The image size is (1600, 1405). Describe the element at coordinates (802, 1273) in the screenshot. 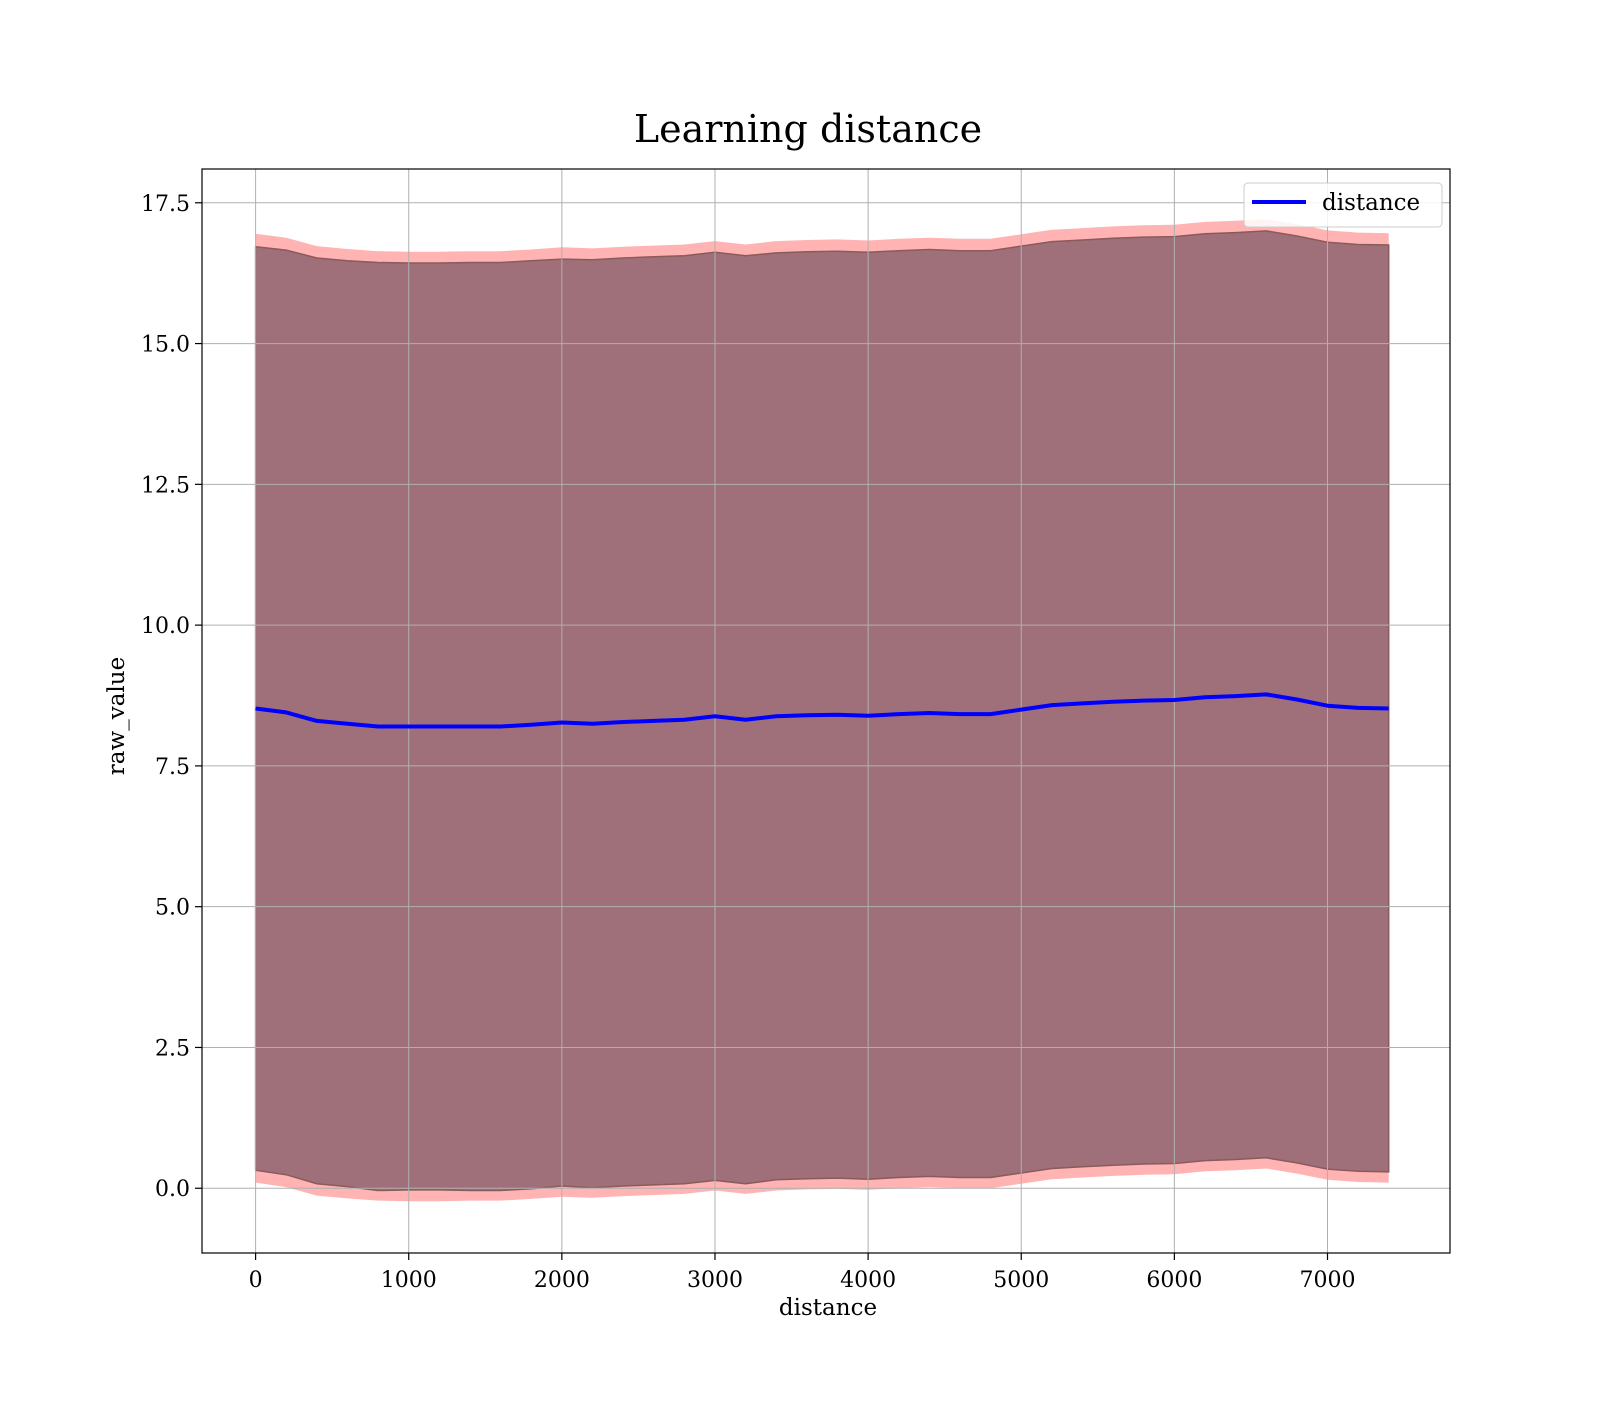

I see `x-axis-ticks: 0 1000 2000 3000 4000 5000 6000 7000` at that location.